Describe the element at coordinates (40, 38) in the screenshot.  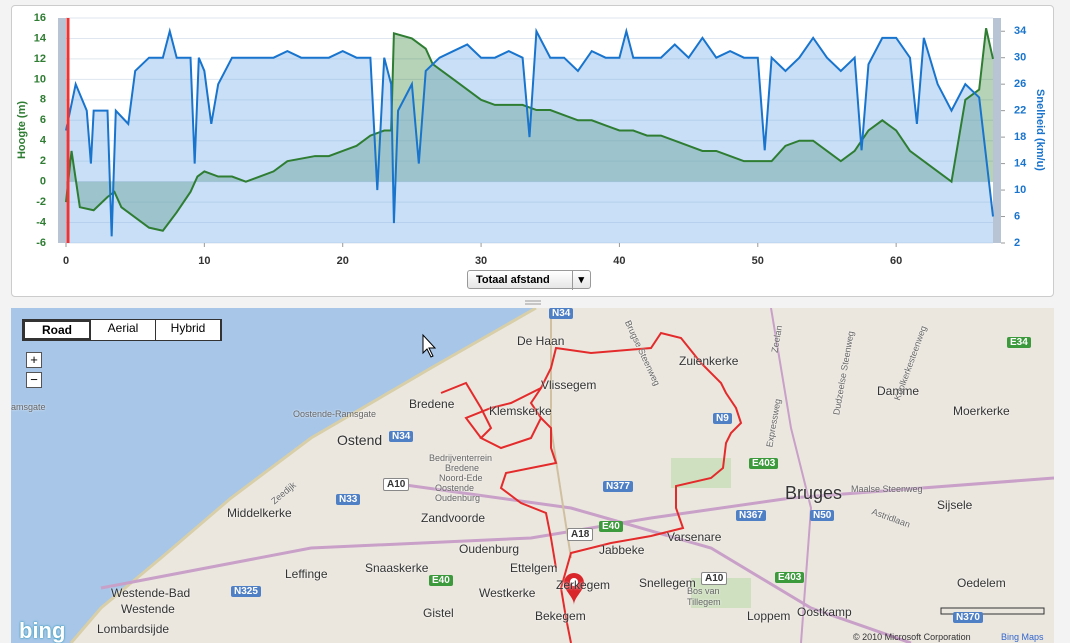
I see `y-tick-label: 14` at that location.